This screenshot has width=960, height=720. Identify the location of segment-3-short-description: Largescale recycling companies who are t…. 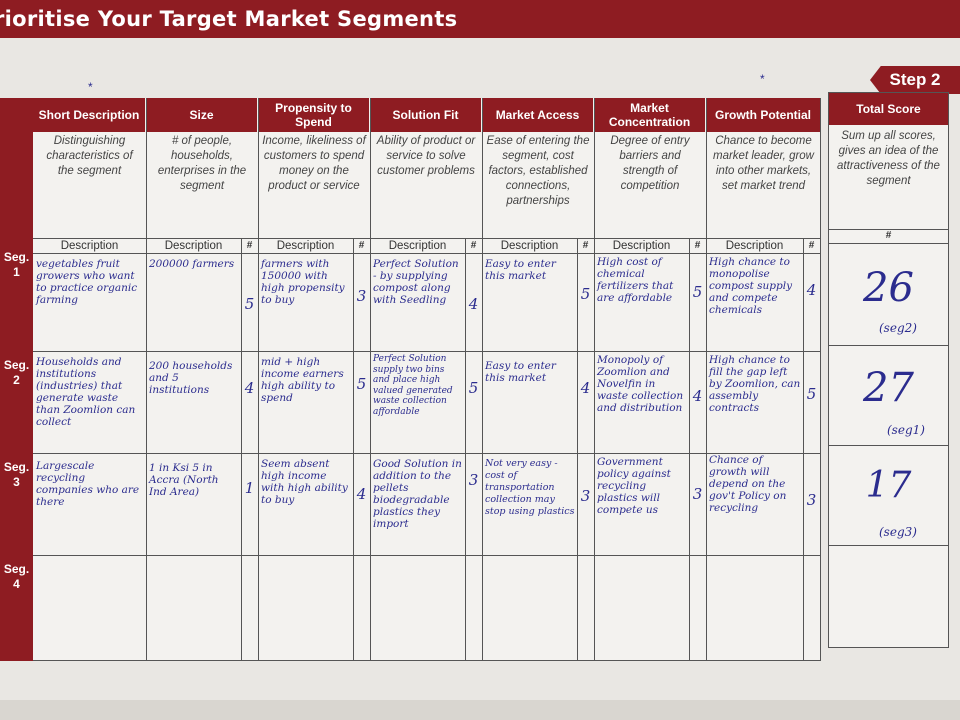
(88, 484).